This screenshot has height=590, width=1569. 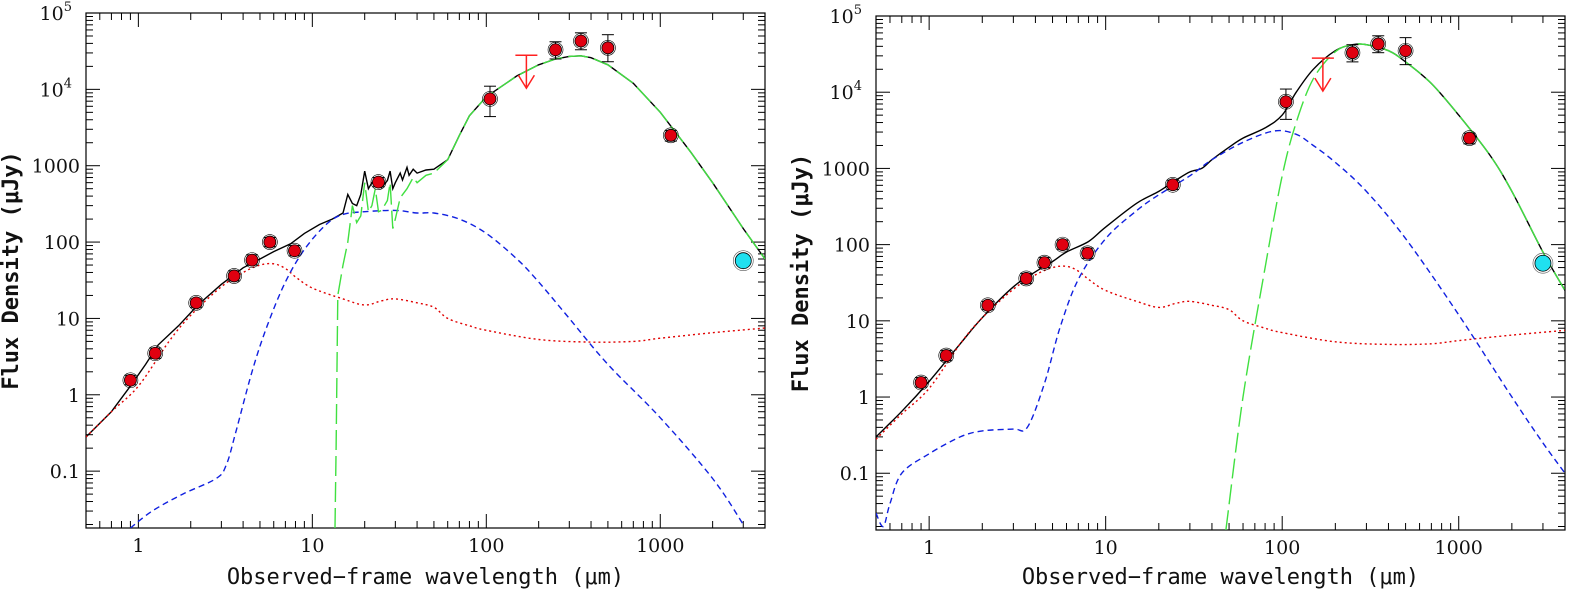 I want to click on y-tick-label: 1000, so click(x=846, y=169).